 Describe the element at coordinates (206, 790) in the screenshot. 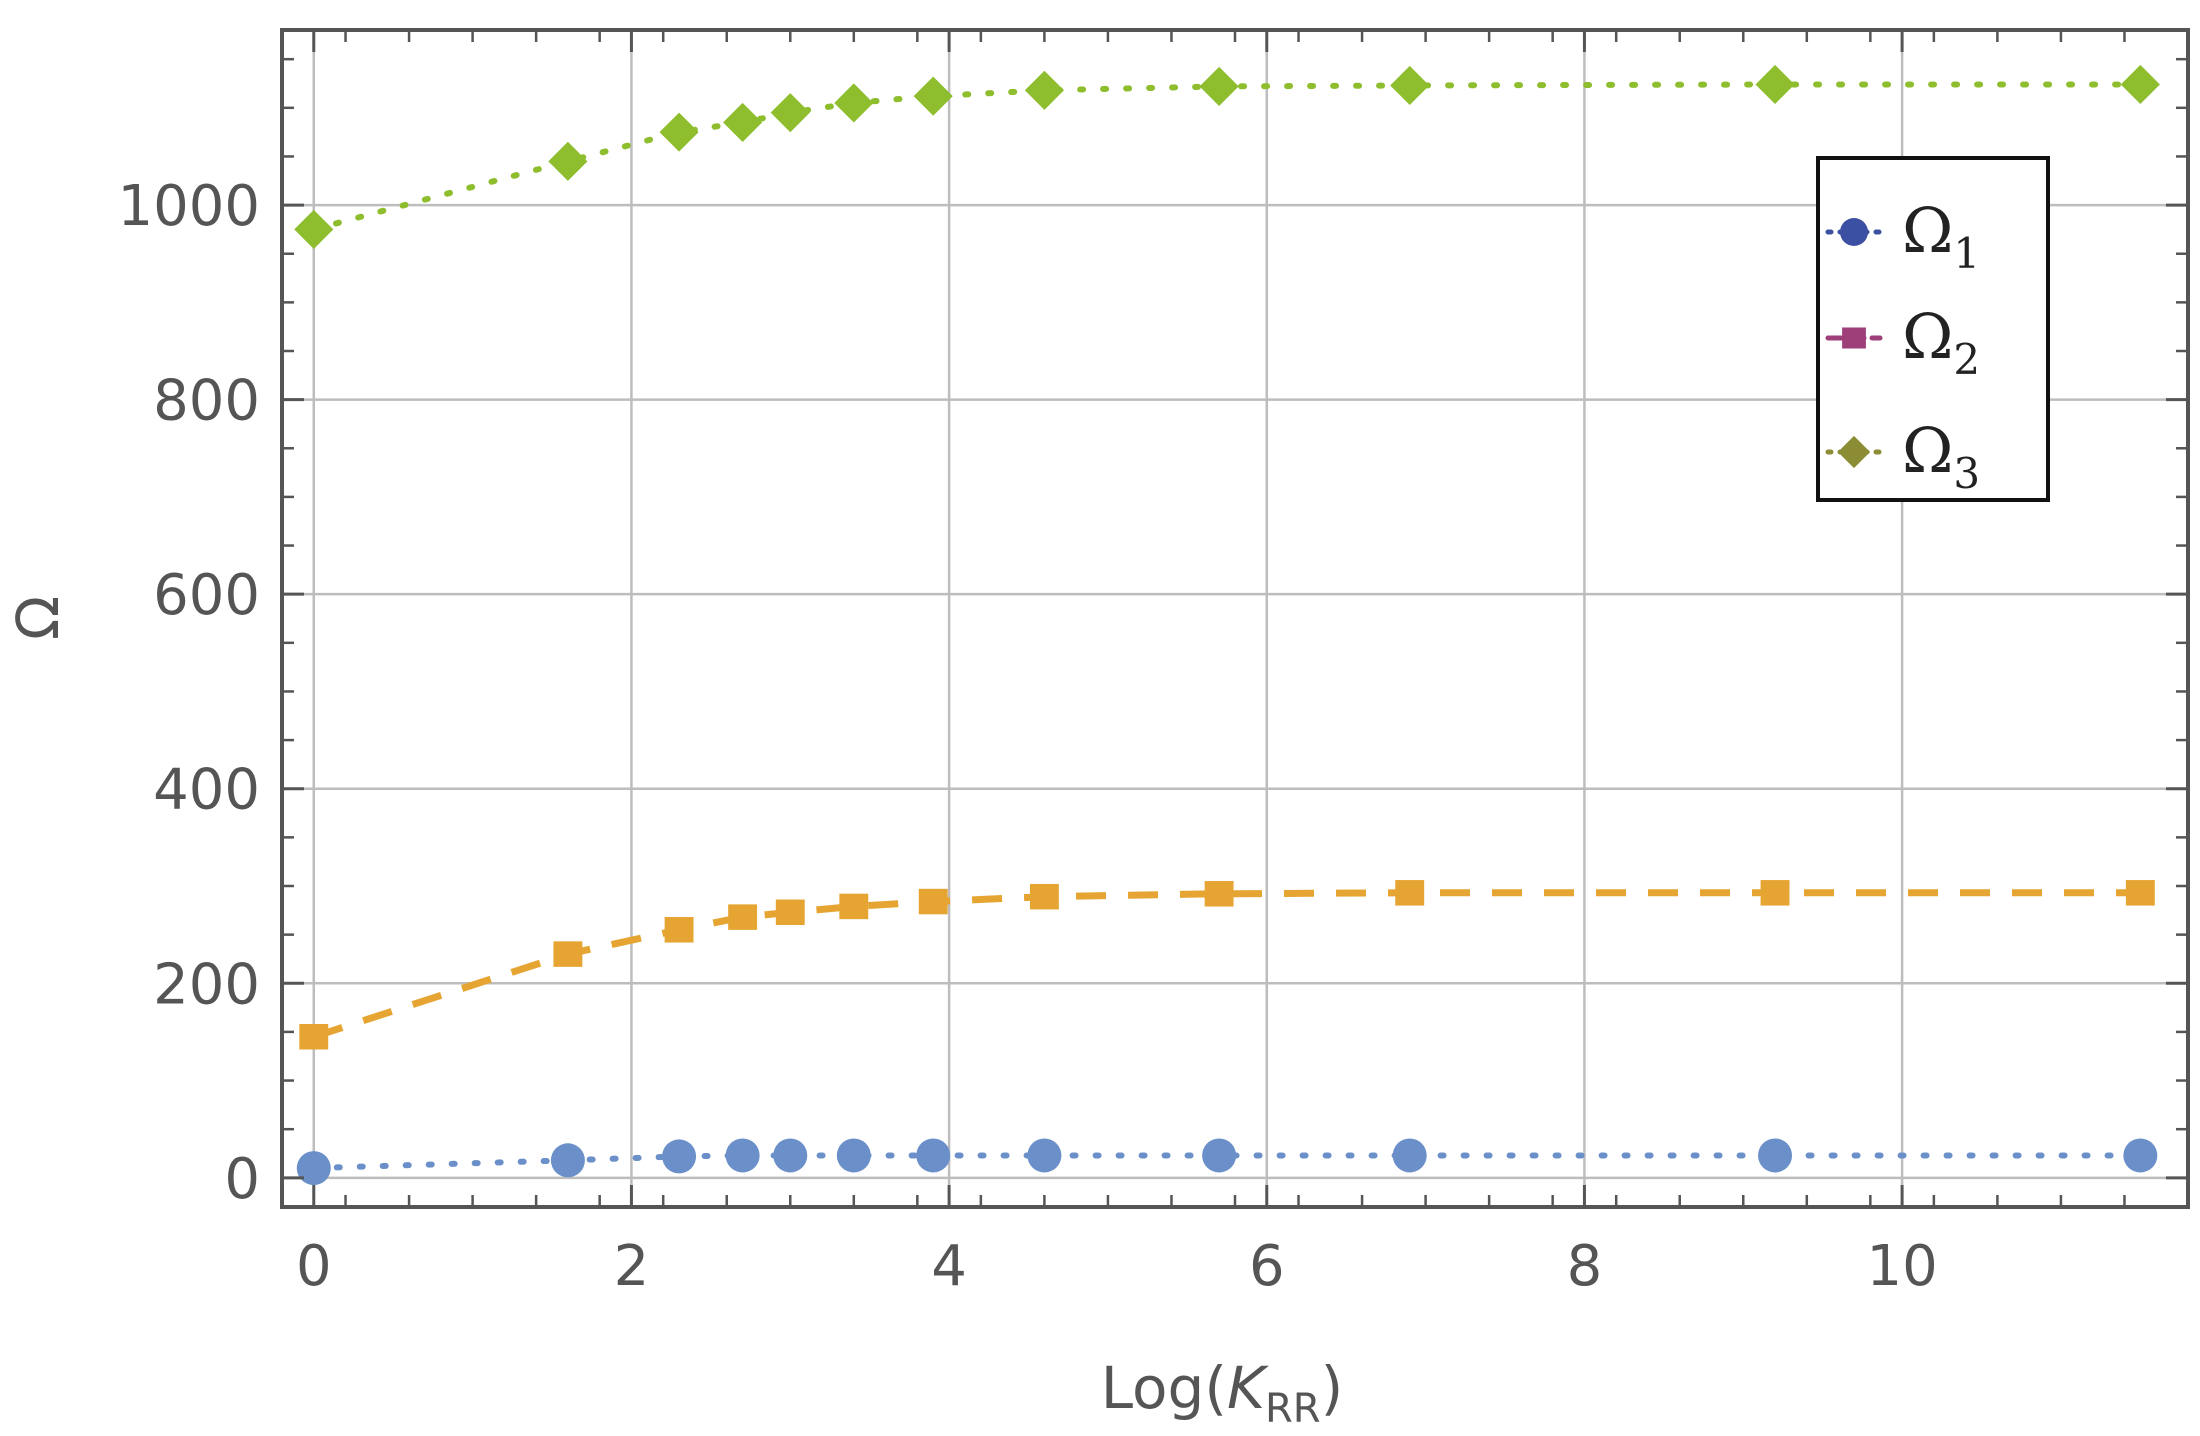

I see `y-tick-label: 400` at that location.